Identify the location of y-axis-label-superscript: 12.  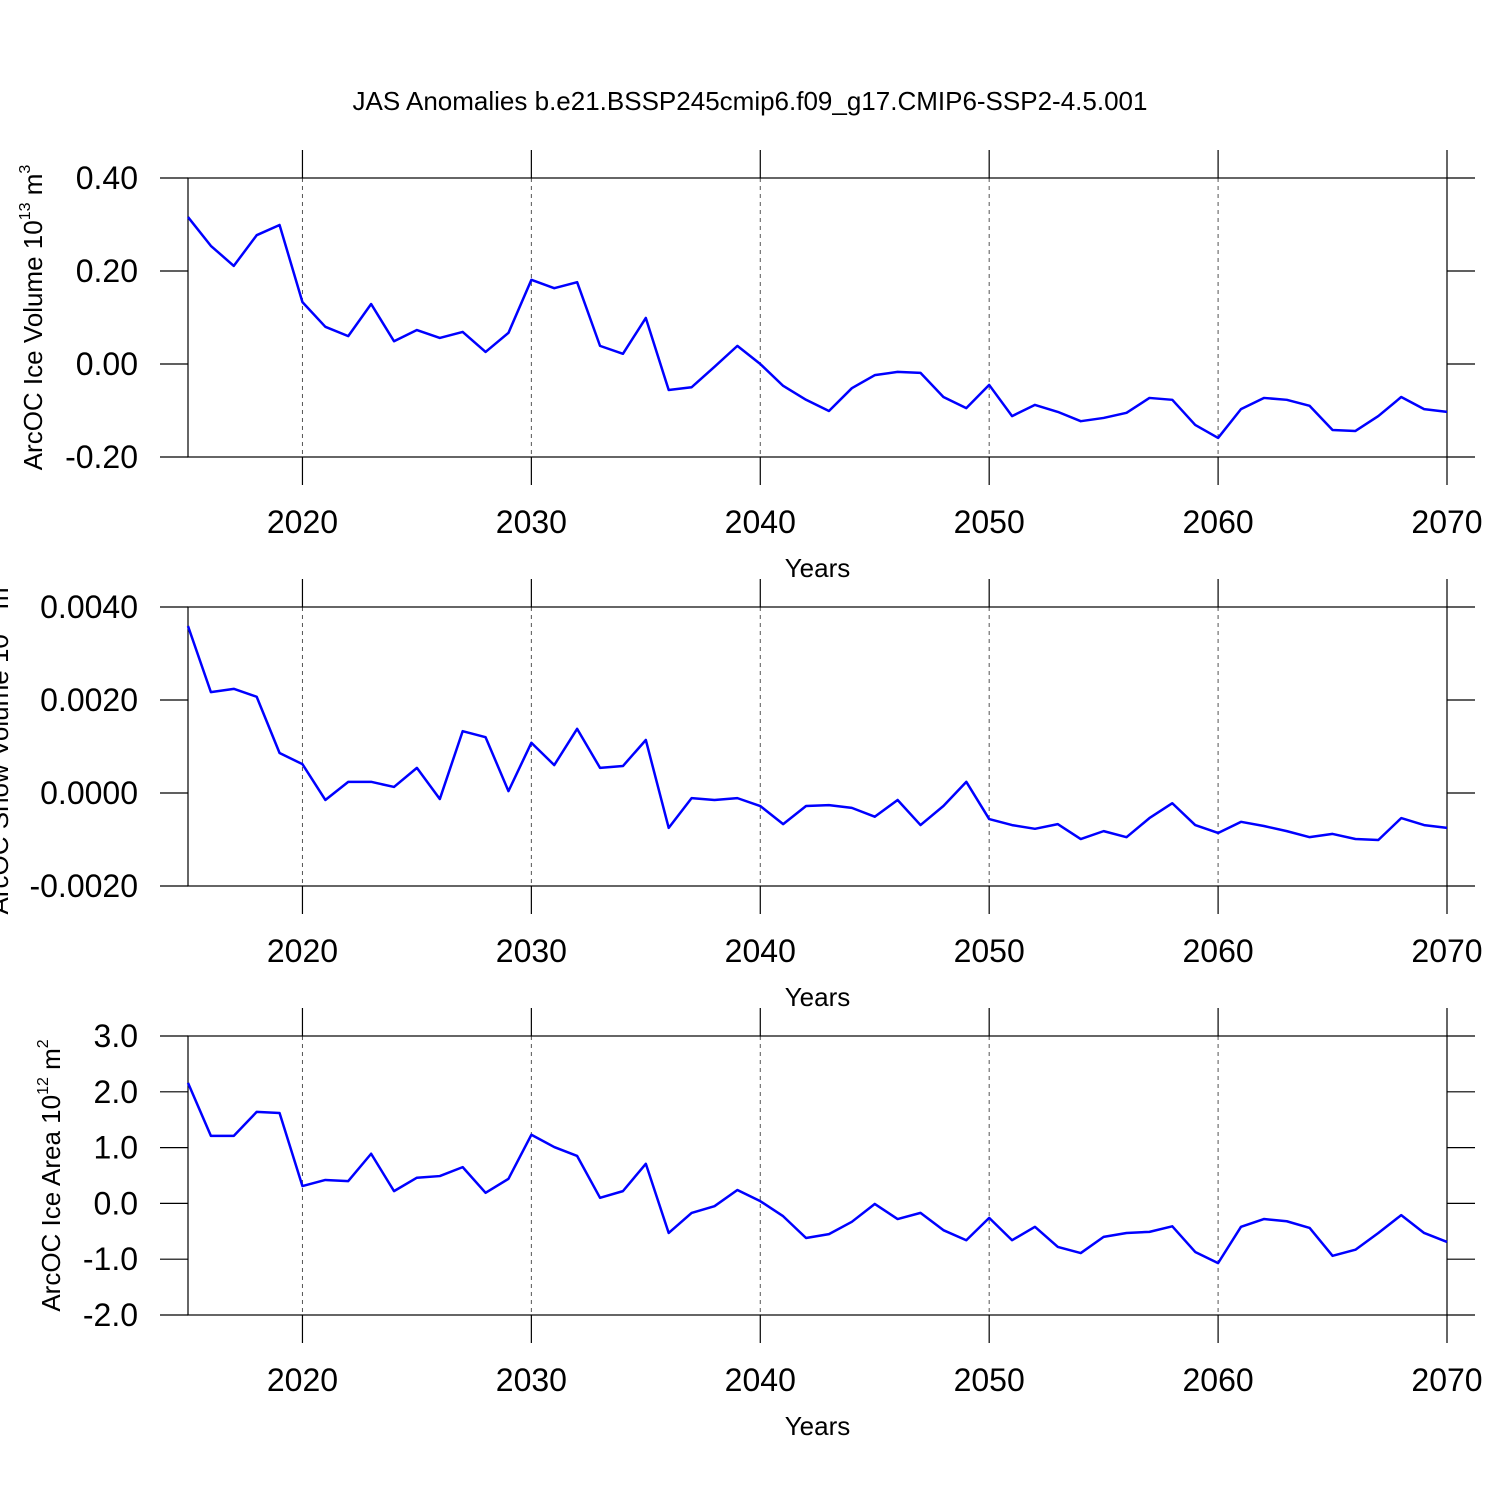
(43, 1086).